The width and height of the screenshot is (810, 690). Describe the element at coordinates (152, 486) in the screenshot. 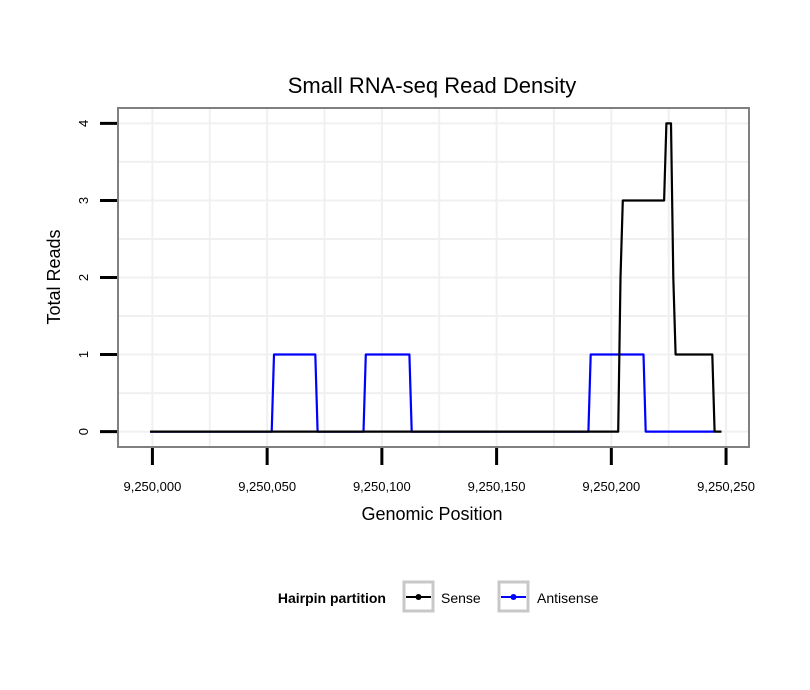

I see `x-tick-label: 9,250,000` at that location.